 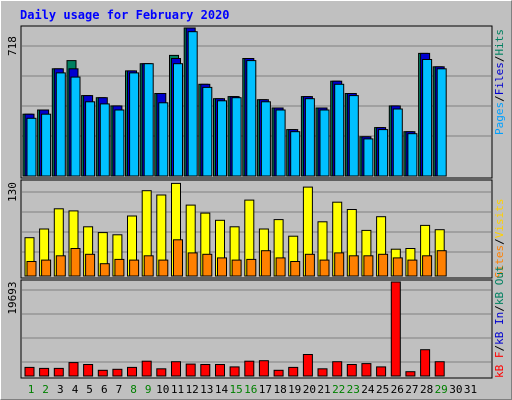 I want to click on x-tick-label-10: 10, so click(x=162, y=389).